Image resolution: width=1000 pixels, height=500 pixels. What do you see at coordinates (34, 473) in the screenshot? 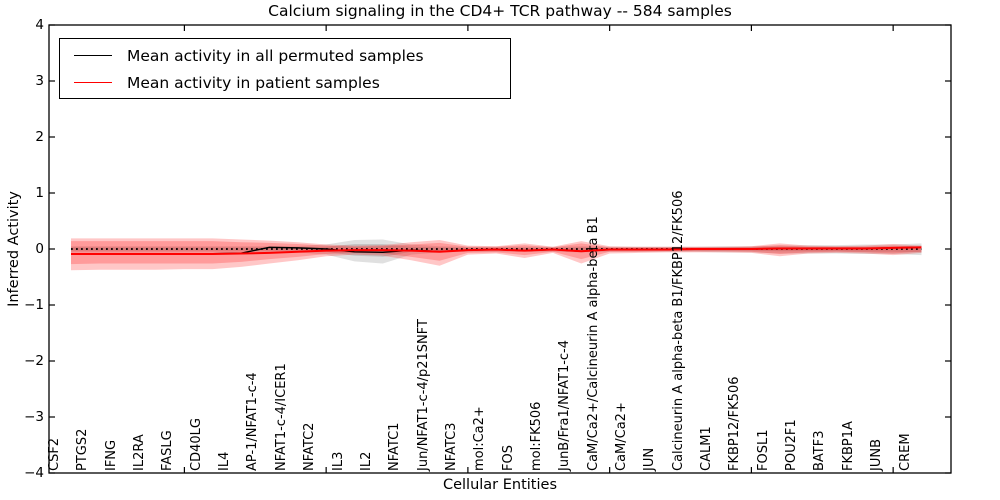
I see `y-tick-label: −4` at bounding box center [34, 473].